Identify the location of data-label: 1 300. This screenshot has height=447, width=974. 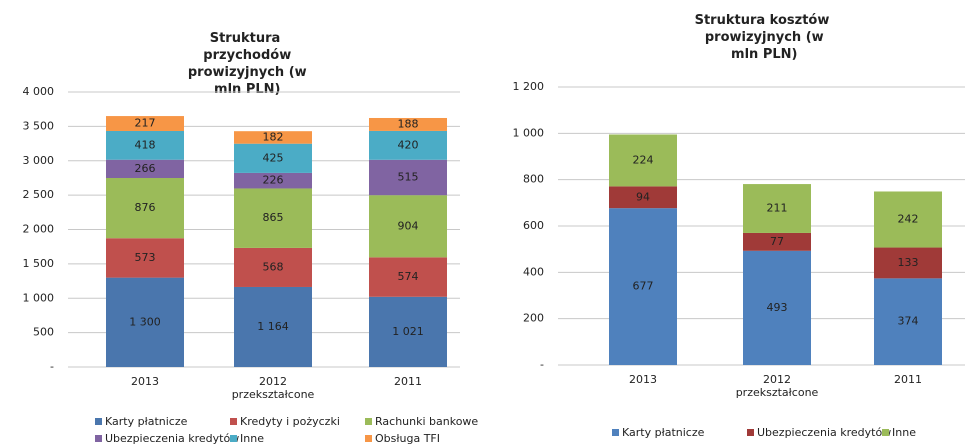
(145, 321).